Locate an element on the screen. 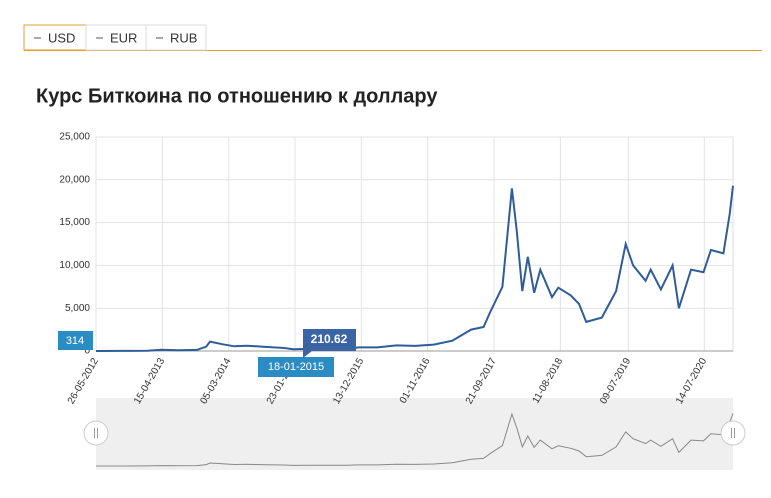  y-tick-label: 15,000 is located at coordinates (74, 222).